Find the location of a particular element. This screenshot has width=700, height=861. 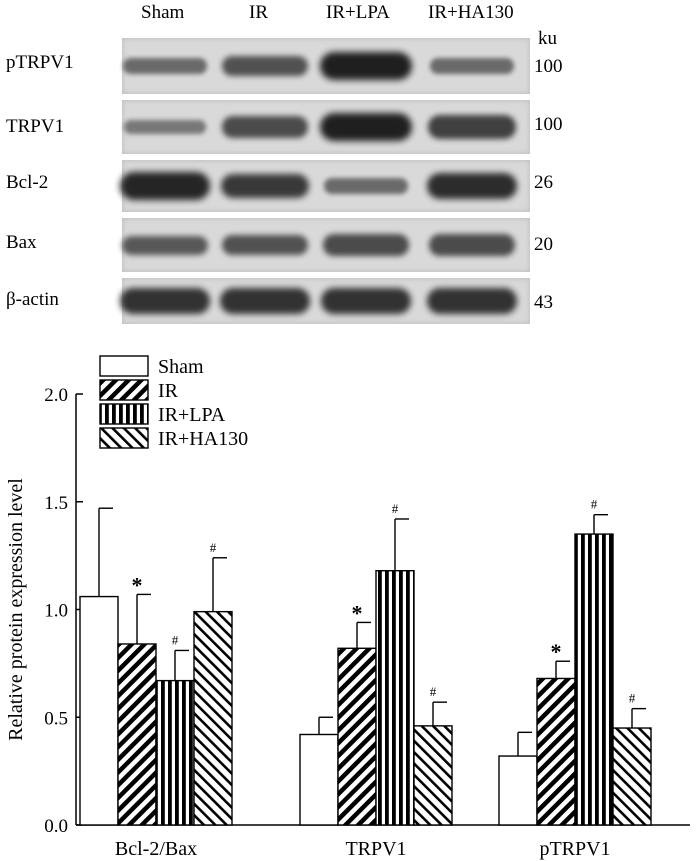

blot-strip-beta-actin is located at coordinates (325, 301).